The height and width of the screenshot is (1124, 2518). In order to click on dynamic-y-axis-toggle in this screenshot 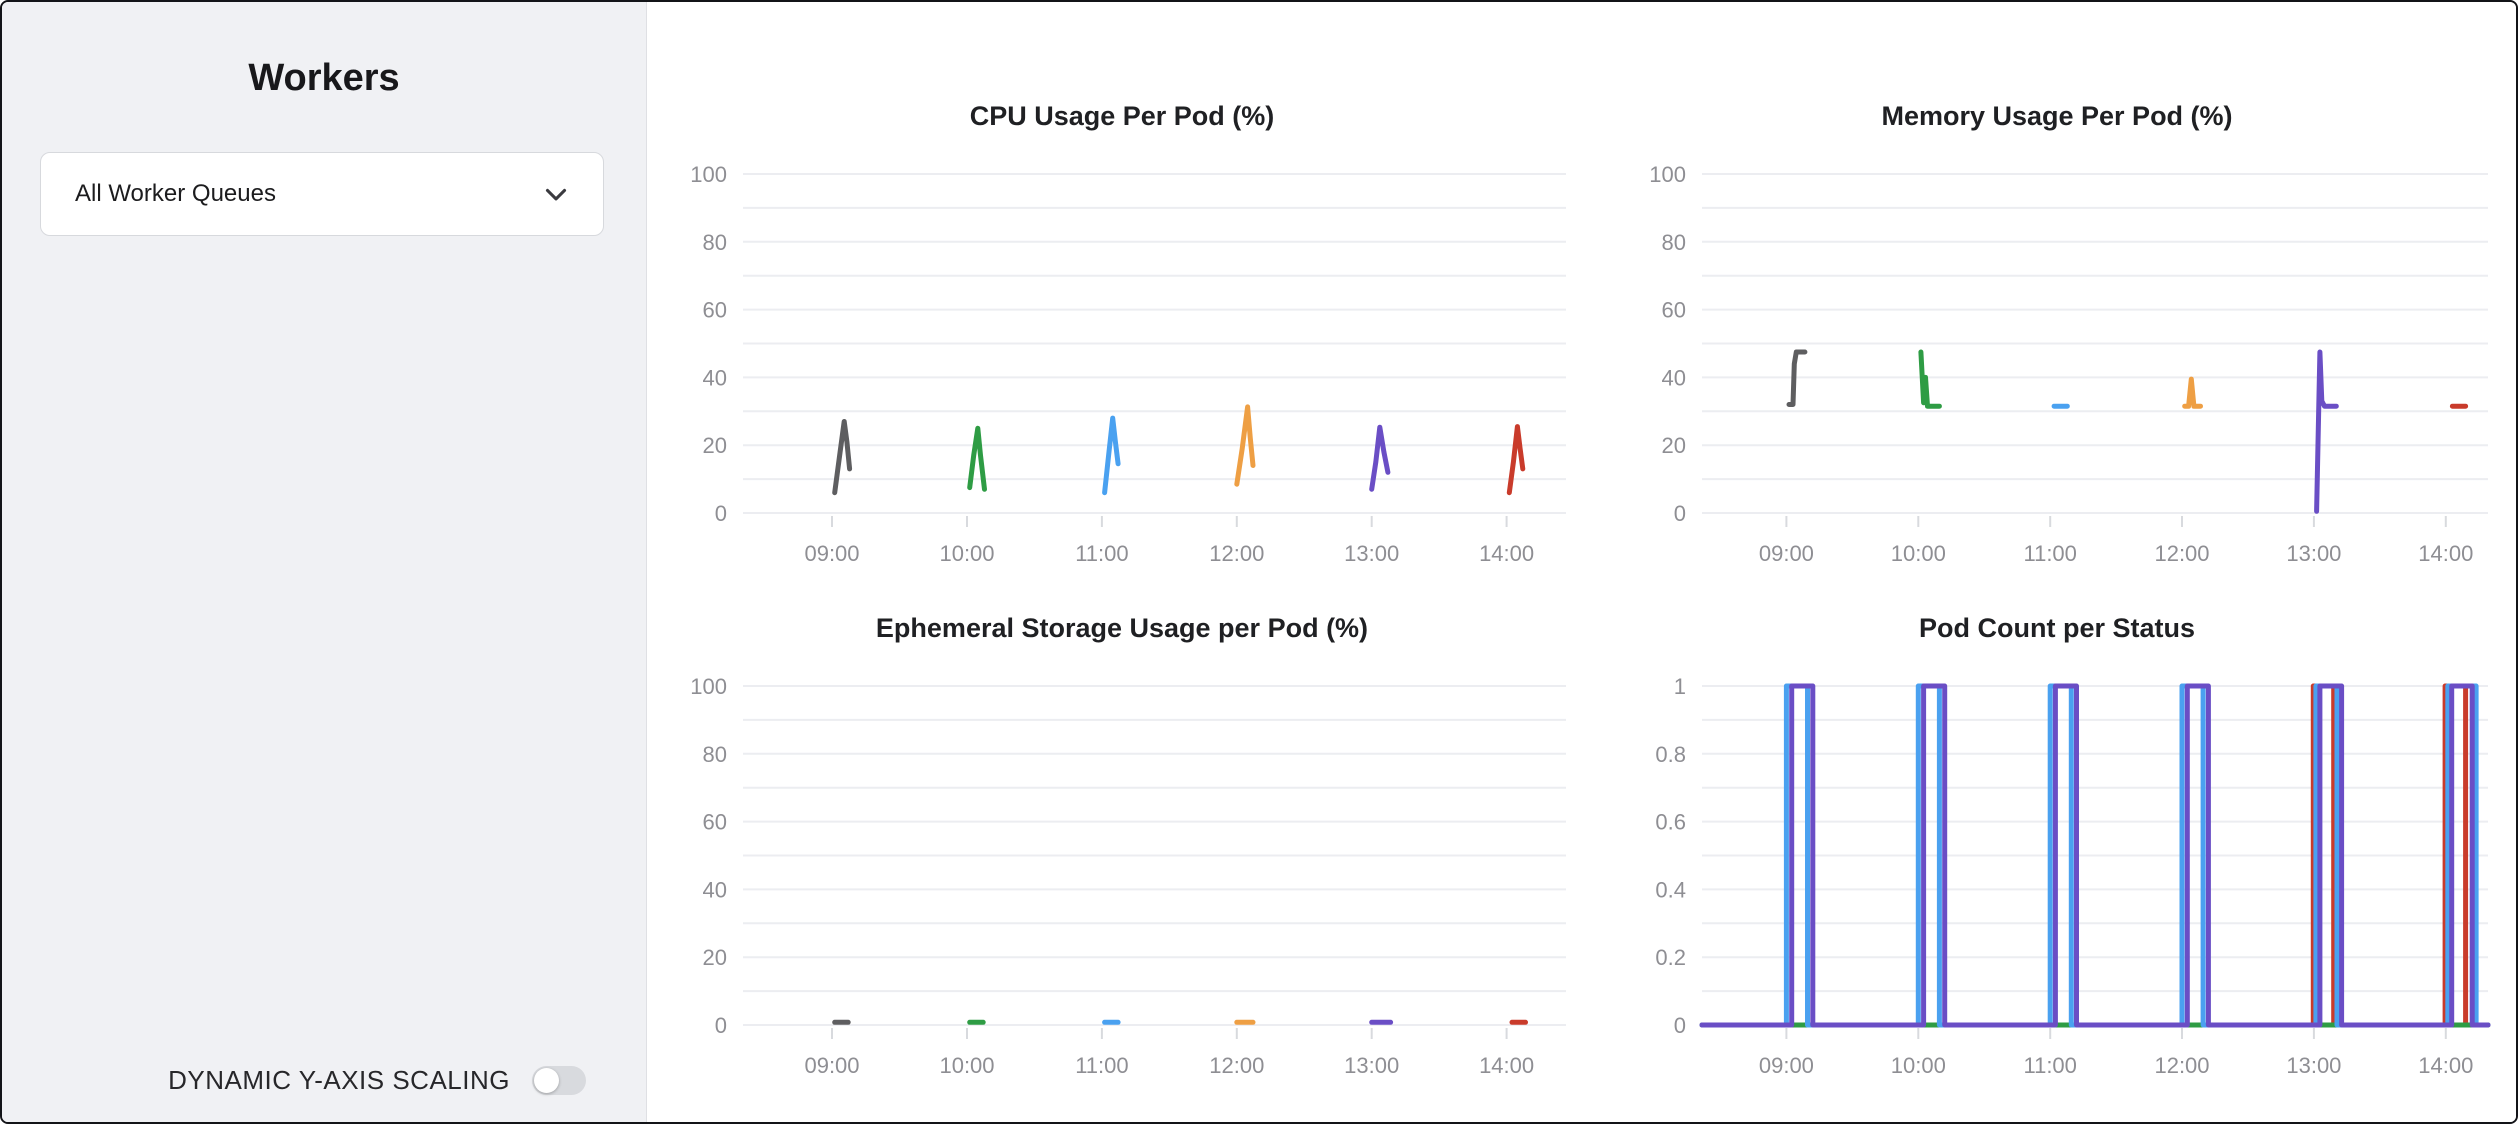, I will do `click(559, 1080)`.